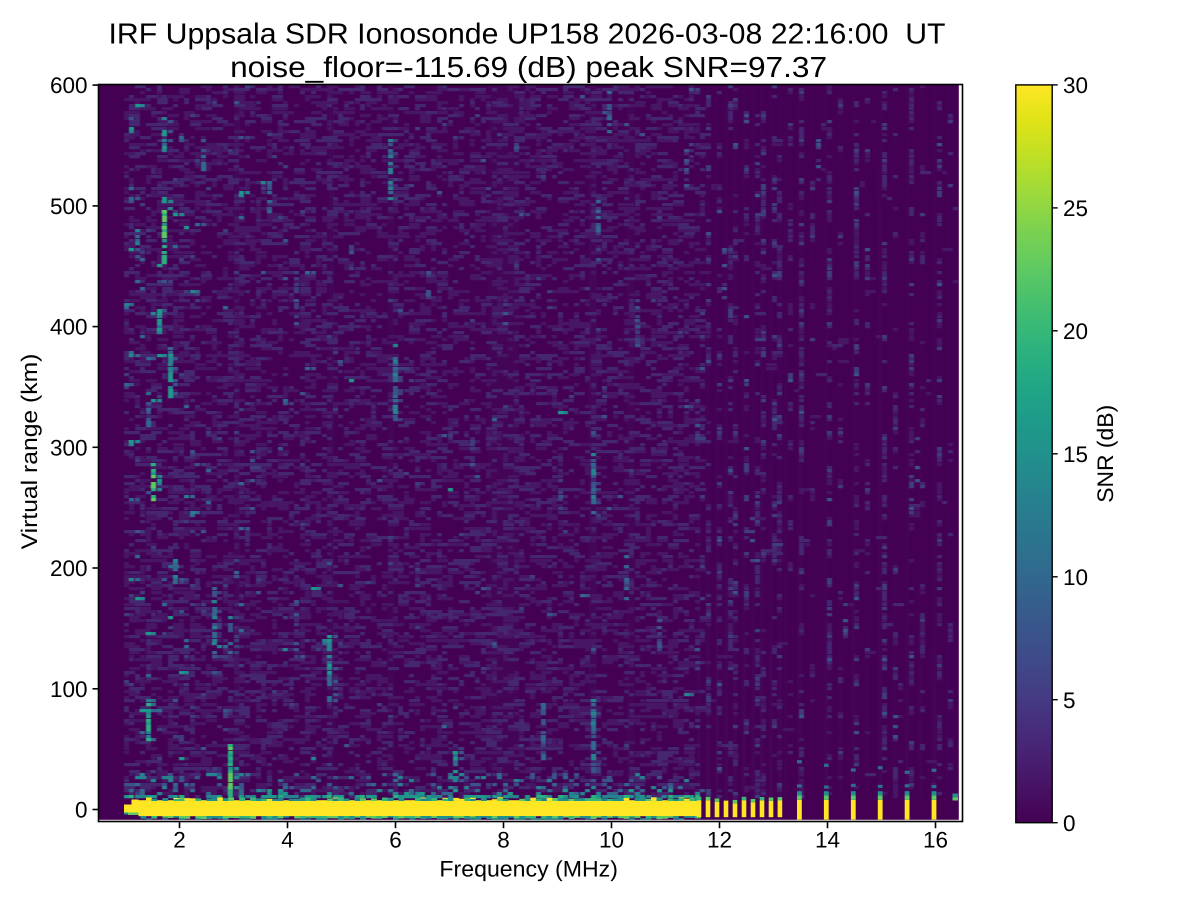 This screenshot has height=900, width=1200. Describe the element at coordinates (528, 869) in the screenshot. I see `svg-text: Frequency (MHz)` at that location.